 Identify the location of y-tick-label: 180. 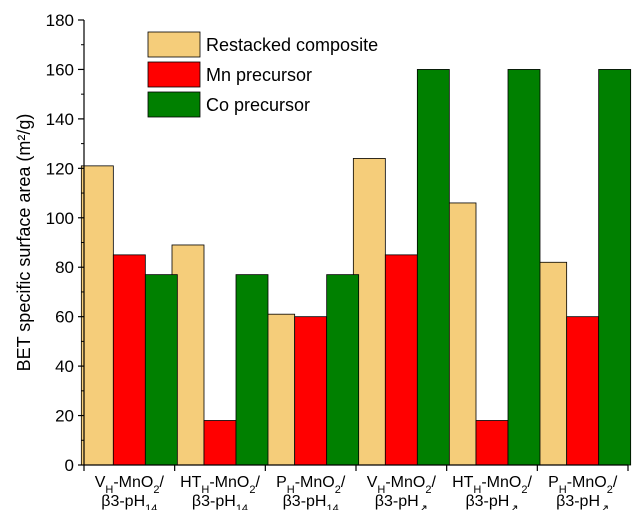
(60, 20).